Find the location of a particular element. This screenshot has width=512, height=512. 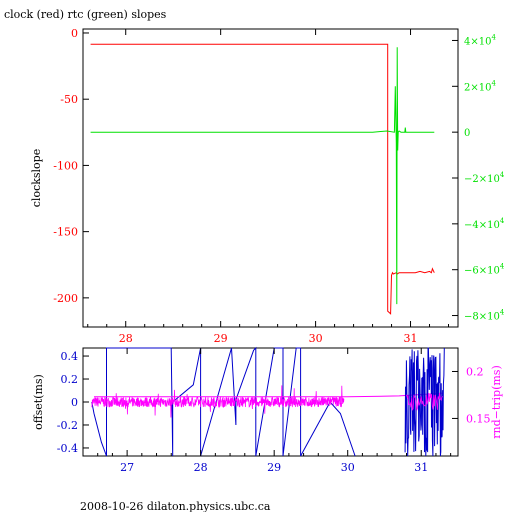

top-x-tick-label: 31 is located at coordinates (411, 338).